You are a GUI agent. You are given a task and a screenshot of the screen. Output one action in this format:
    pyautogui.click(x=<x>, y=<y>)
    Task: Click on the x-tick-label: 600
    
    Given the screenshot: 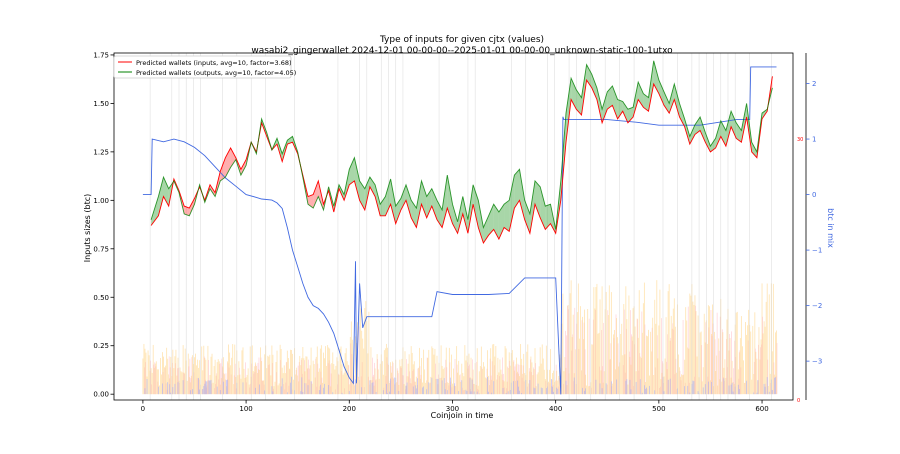 What is the action you would take?
    pyautogui.click(x=761, y=409)
    